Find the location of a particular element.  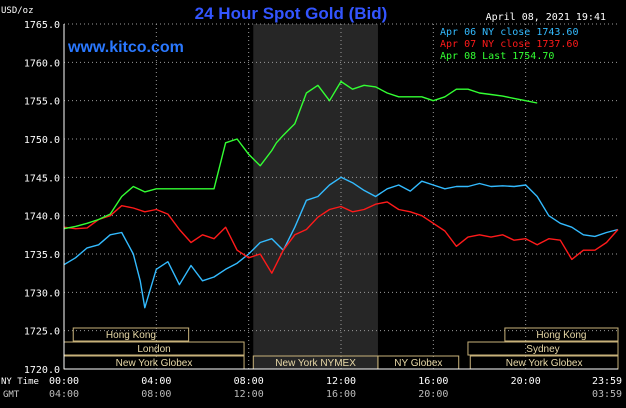

x-tick-label-gmt: 16:00 is located at coordinates (341, 394).